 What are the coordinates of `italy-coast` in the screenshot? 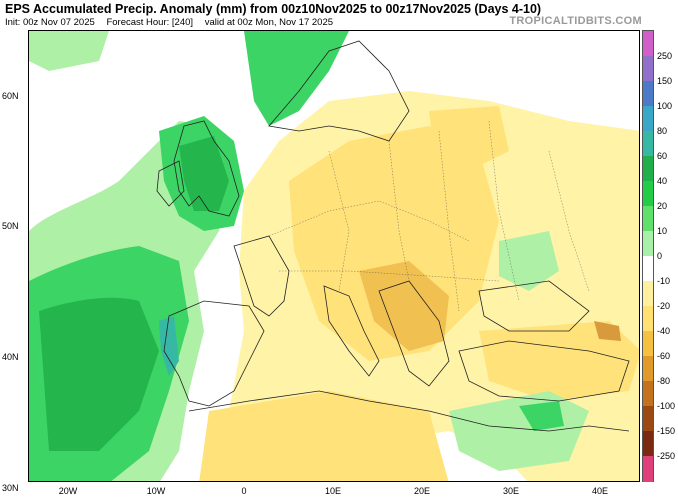 It's located at (351, 331).